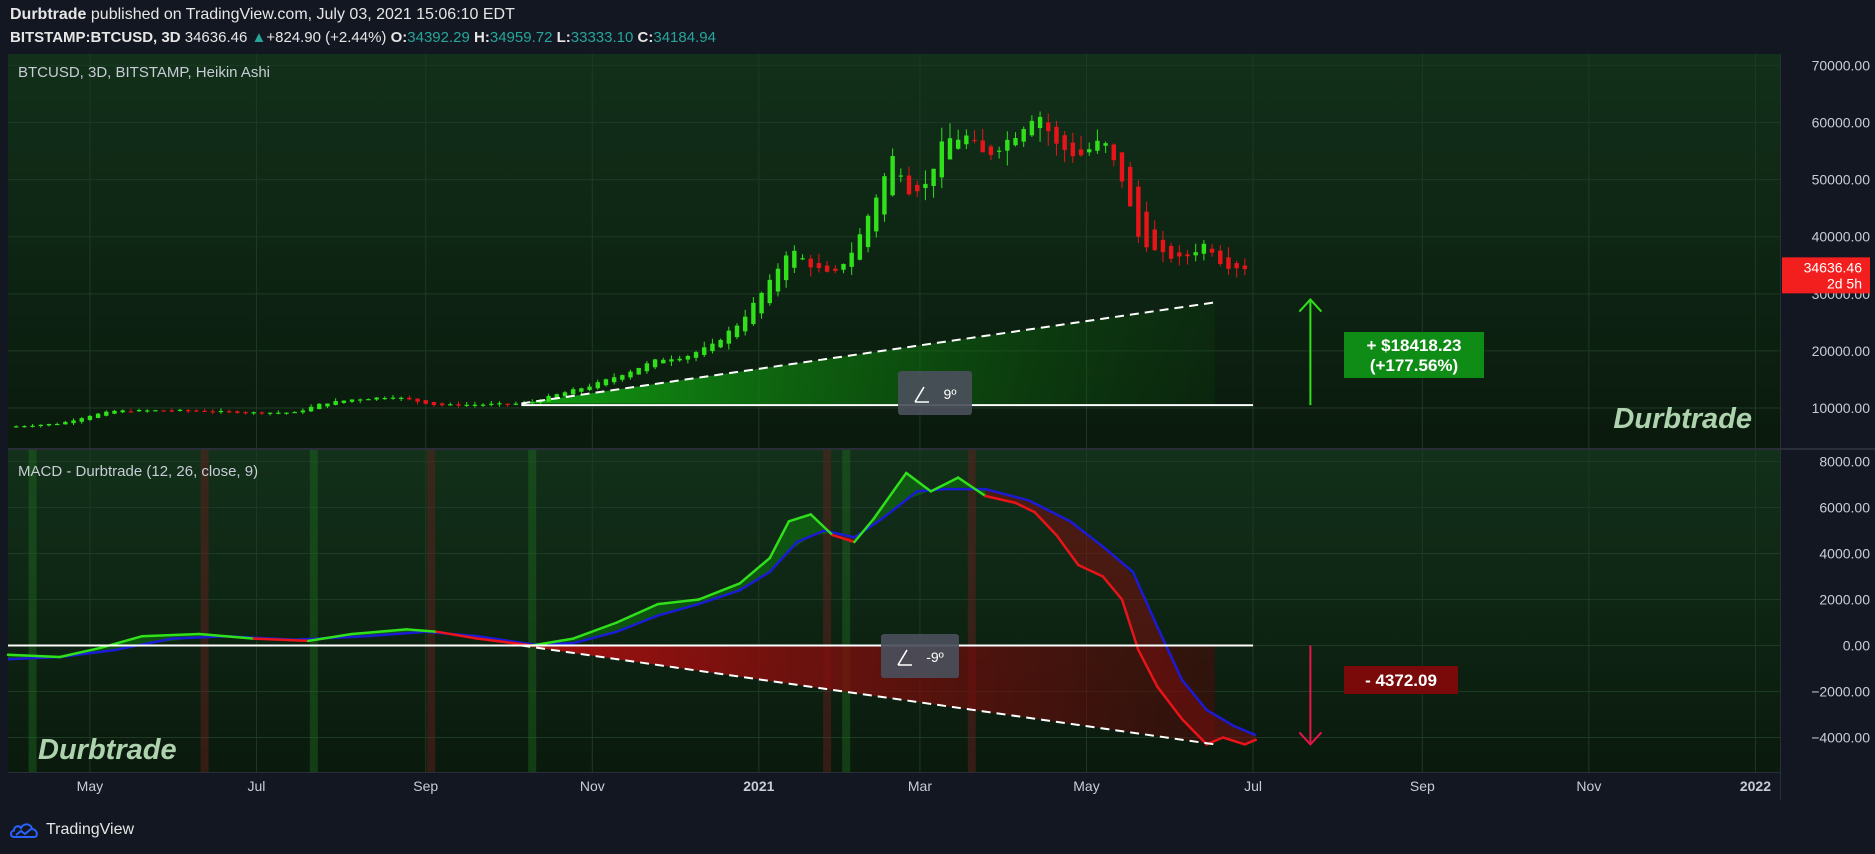 Image resolution: width=1875 pixels, height=854 pixels. Describe the element at coordinates (1841, 351) in the screenshot. I see `price-tick-label: 20000.00` at that location.